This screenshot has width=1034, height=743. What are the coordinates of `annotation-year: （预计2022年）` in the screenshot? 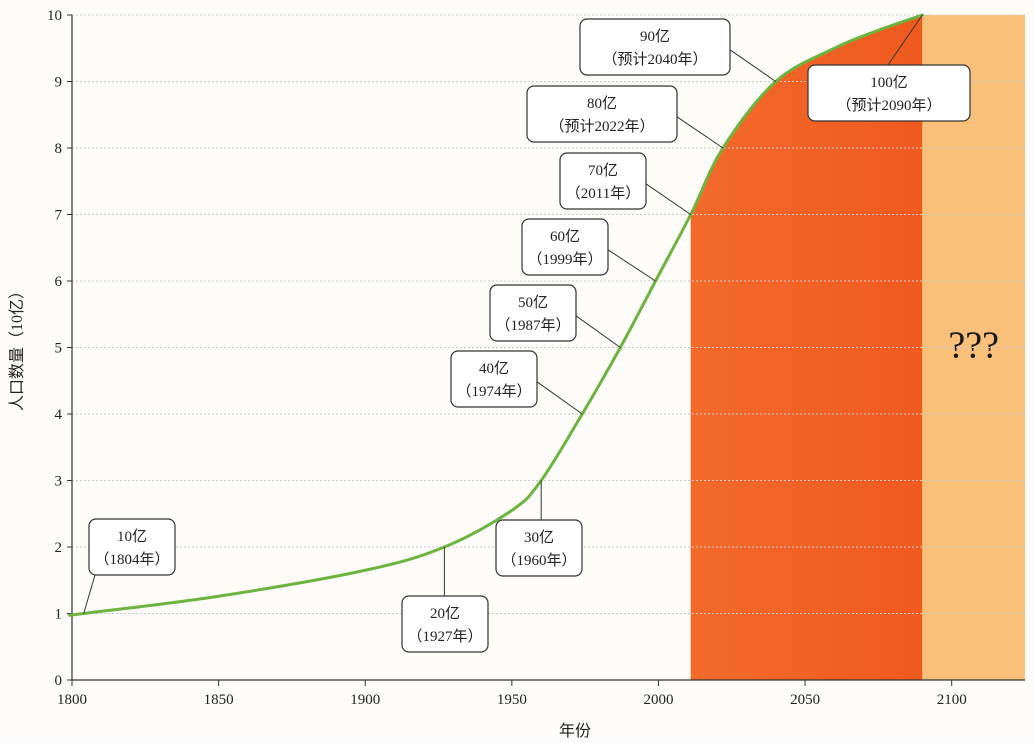 It's located at (601, 126).